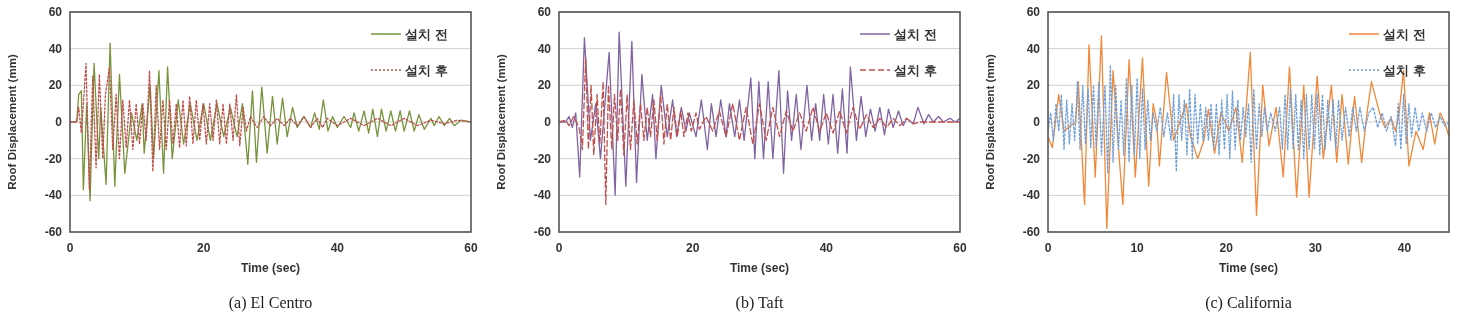 The height and width of the screenshot is (321, 1467). What do you see at coordinates (1248, 303) in the screenshot?
I see `text: (c) California` at bounding box center [1248, 303].